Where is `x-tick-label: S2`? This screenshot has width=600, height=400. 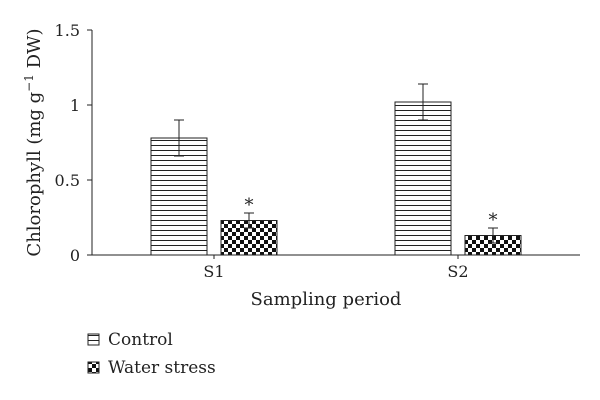 x-tick-label: S2 is located at coordinates (457, 271).